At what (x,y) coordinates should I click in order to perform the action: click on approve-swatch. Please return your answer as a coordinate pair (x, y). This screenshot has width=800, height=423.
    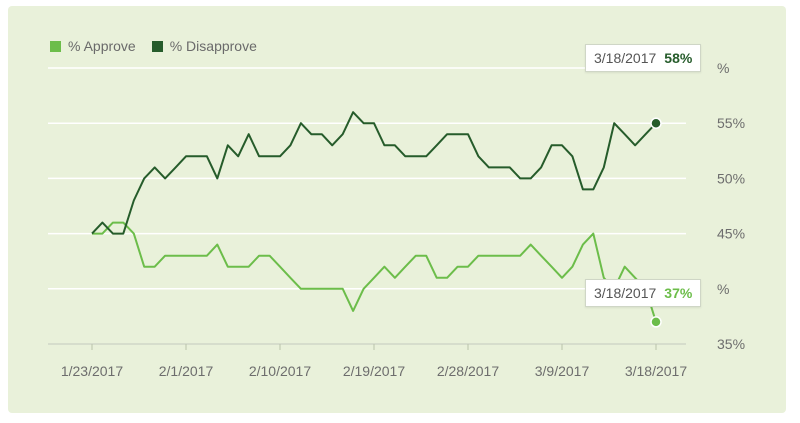
    Looking at the image, I should click on (55, 46).